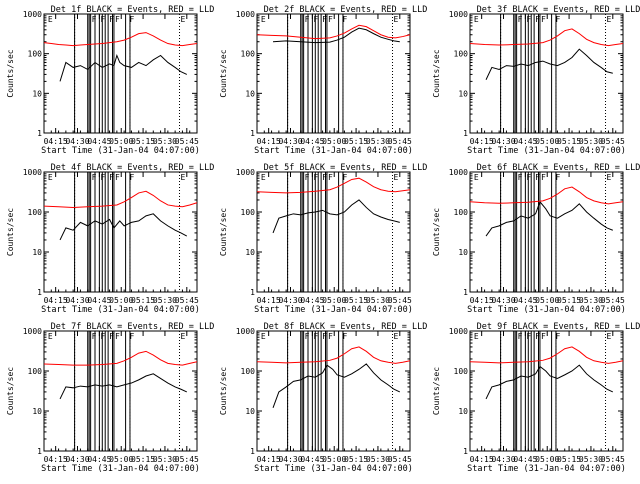  What do you see at coordinates (558, 10) in the screenshot?
I see `plot-title: Det 3f BLACK = Events, RED = LLD` at bounding box center [558, 10].